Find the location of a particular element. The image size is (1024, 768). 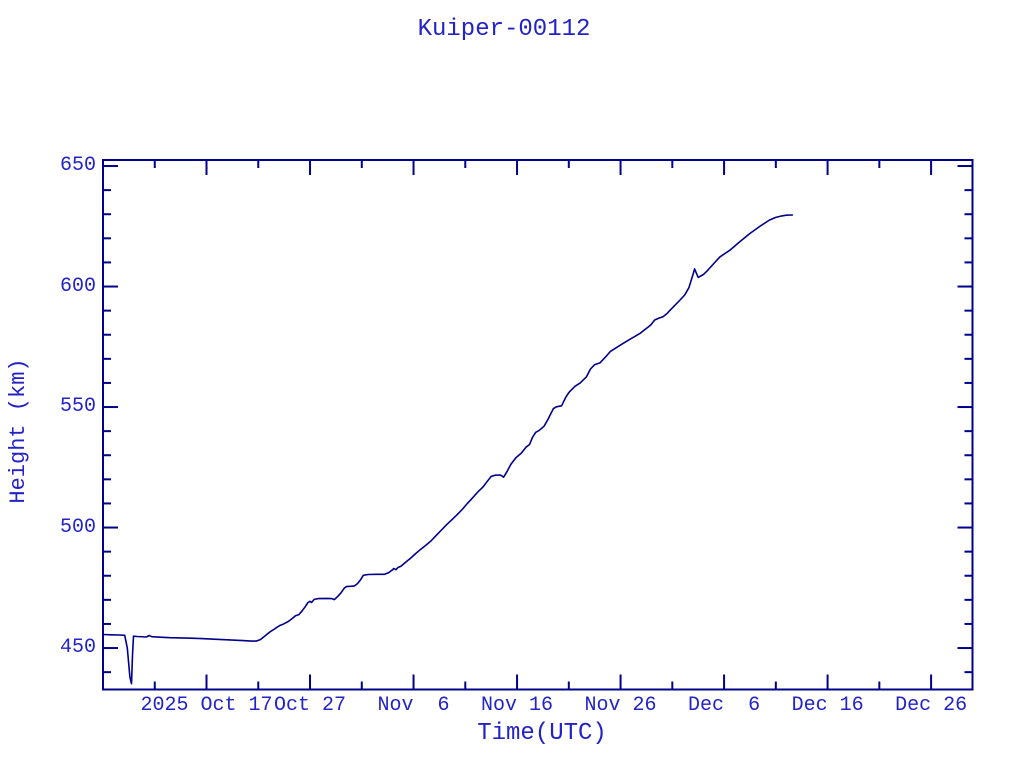

chart-title: Kuiper-00112 is located at coordinates (504, 29).